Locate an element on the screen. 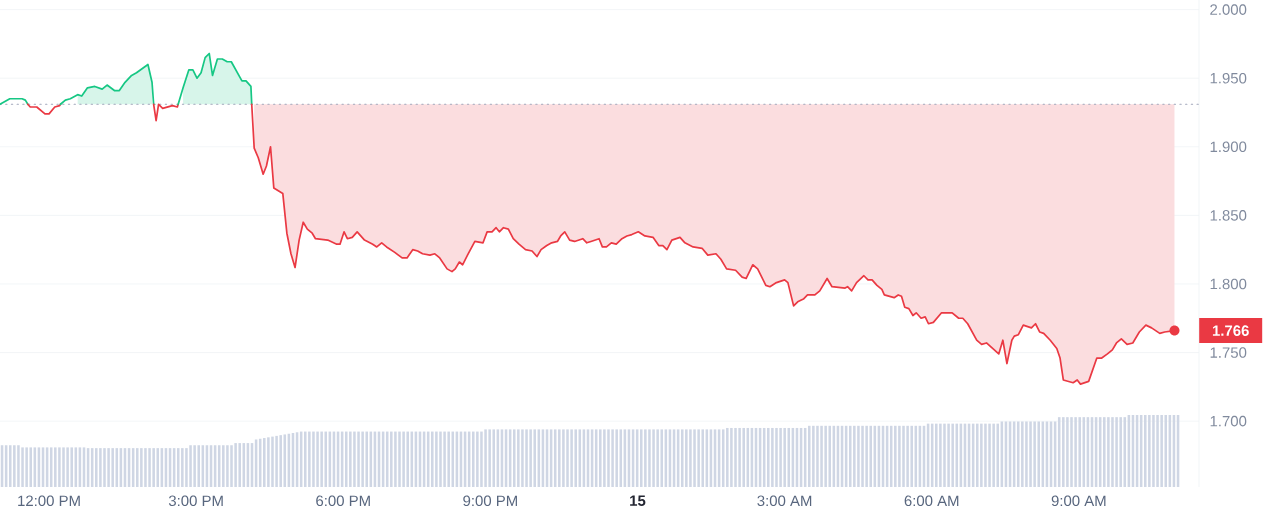 The height and width of the screenshot is (522, 1265). y-tick-label: 1.800 is located at coordinates (1228, 284).